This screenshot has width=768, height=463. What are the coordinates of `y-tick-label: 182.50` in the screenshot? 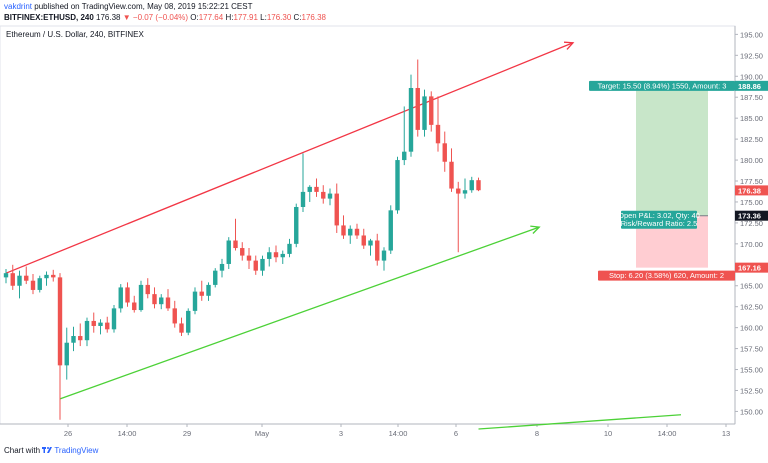 It's located at (751, 139).